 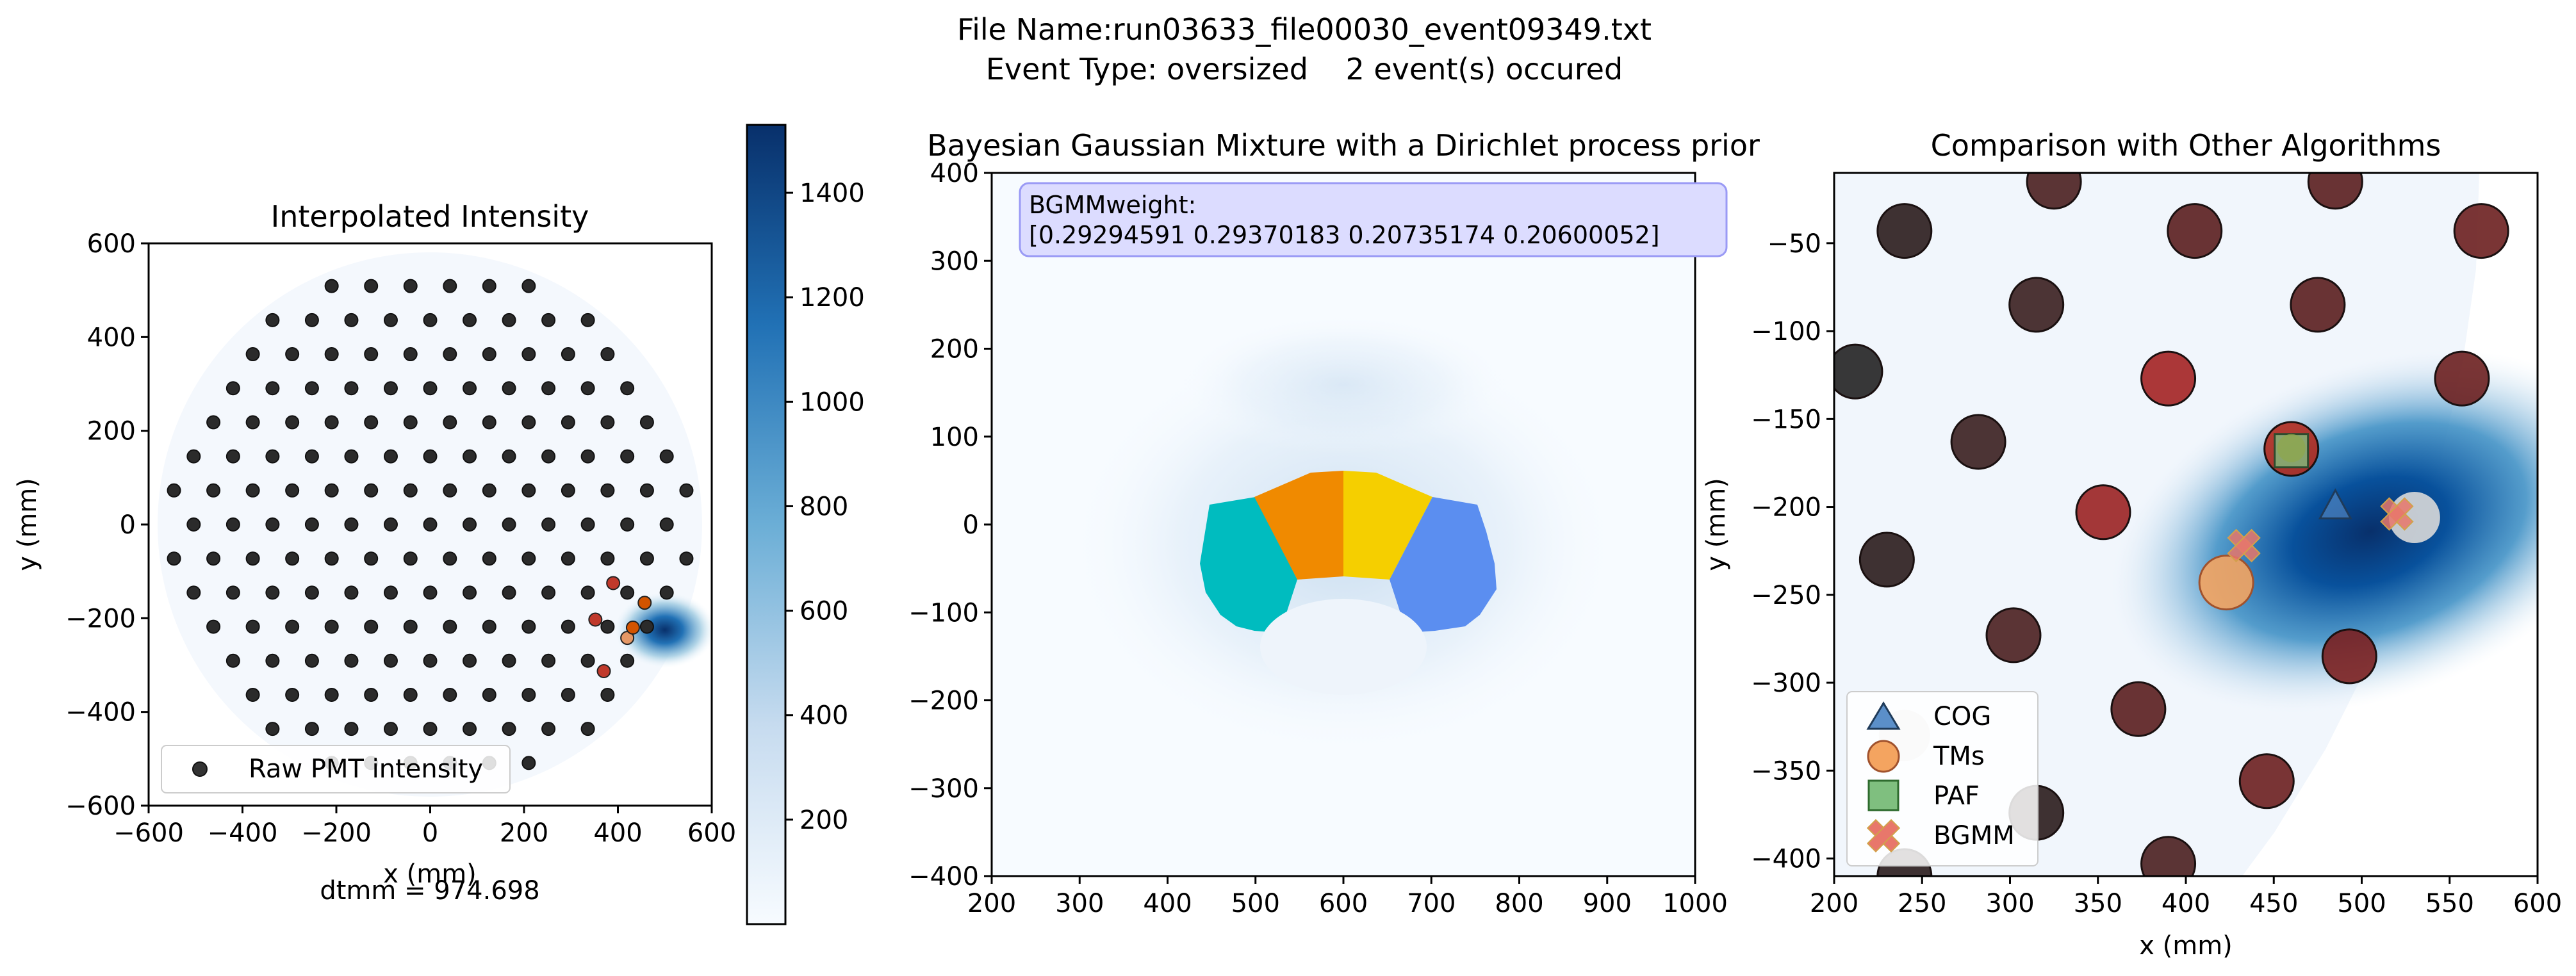 I want to click on p1-ytick-label: 400, so click(x=112, y=337).